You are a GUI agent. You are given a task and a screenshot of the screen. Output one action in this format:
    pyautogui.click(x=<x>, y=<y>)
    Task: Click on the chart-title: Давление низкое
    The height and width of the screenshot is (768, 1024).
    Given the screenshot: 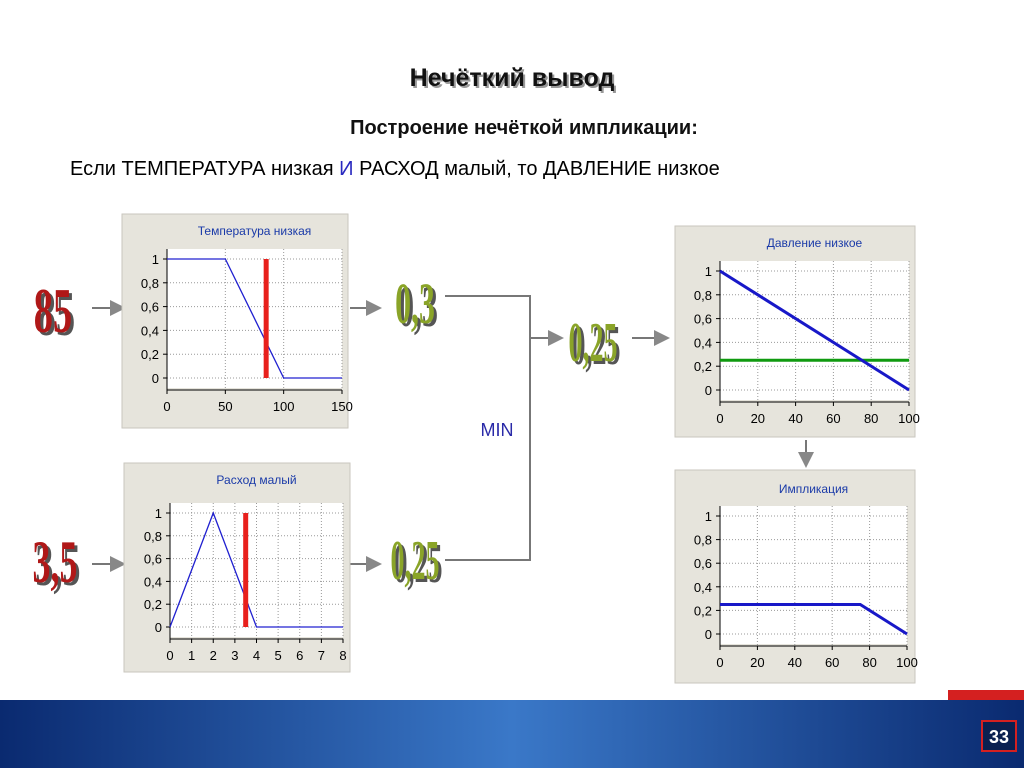 What is the action you would take?
    pyautogui.click(x=815, y=243)
    